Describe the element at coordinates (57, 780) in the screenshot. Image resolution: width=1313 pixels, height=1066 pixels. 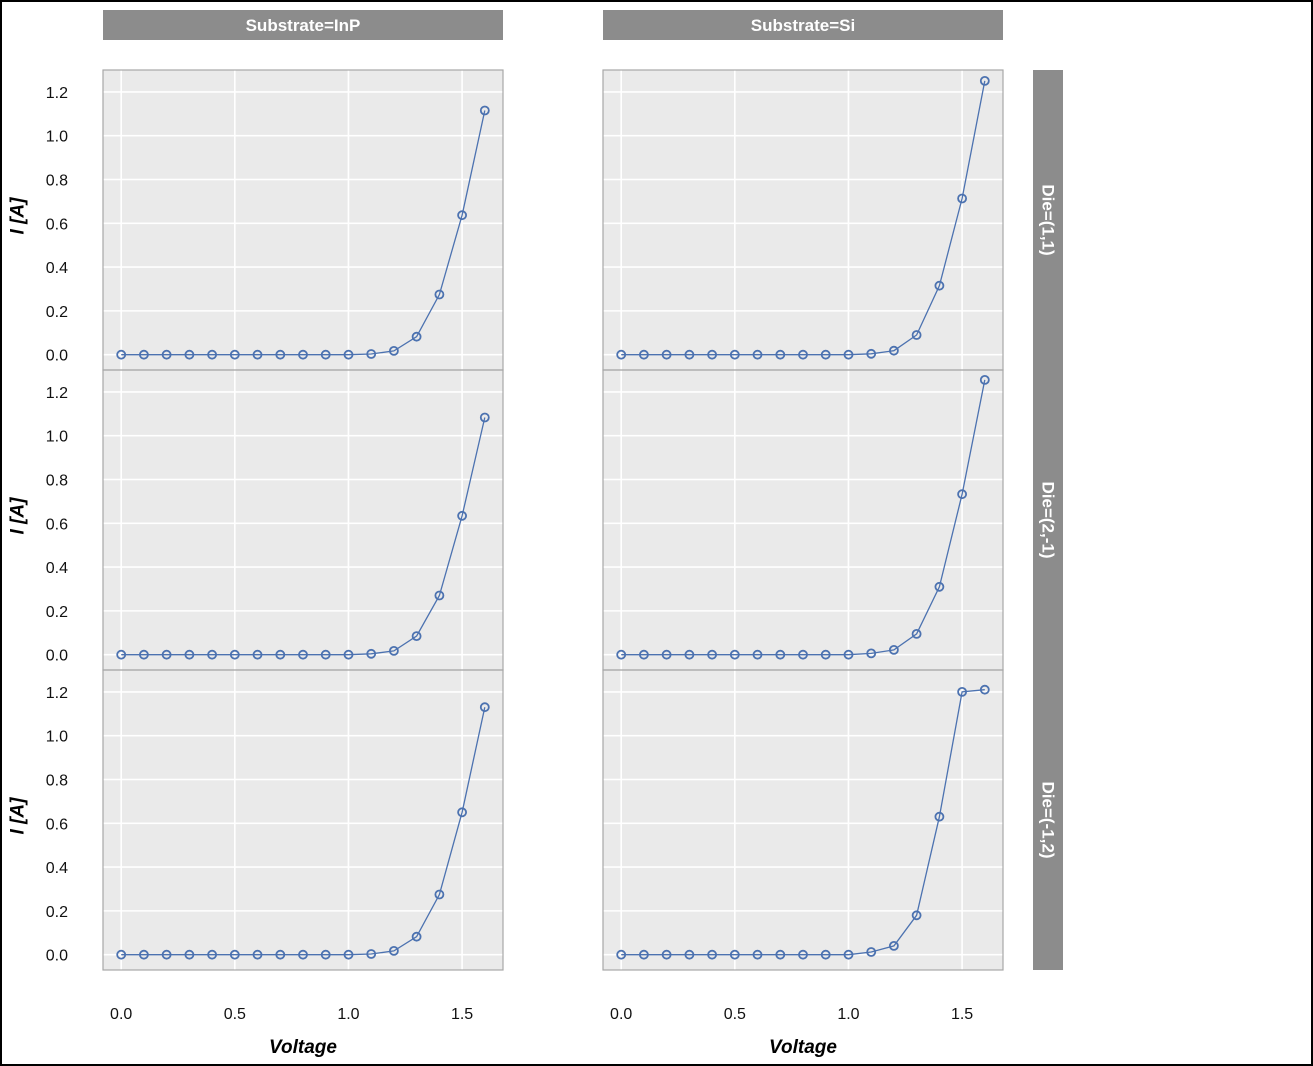
I see `y-tick-label: 0.8` at that location.